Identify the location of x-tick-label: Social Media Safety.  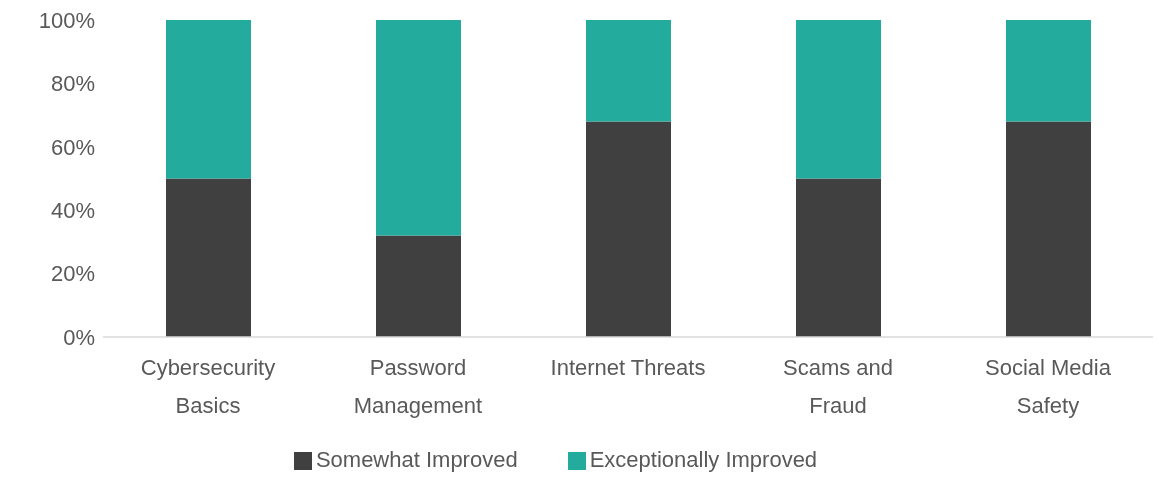
(1048, 386).